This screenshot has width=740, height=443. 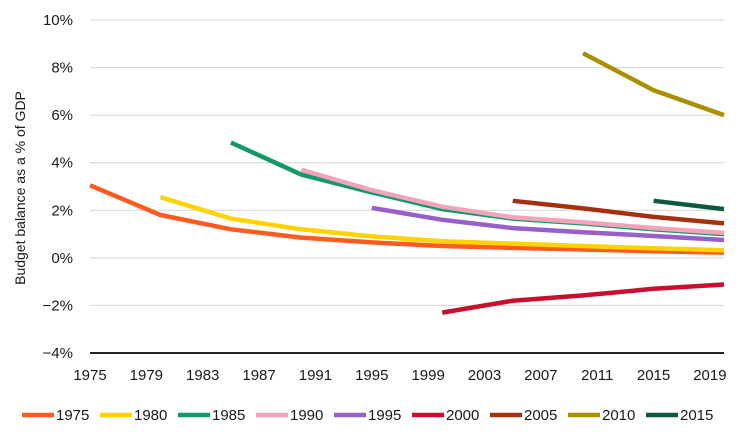 What do you see at coordinates (58, 353) in the screenshot?
I see `y-tick-label: −4%` at bounding box center [58, 353].